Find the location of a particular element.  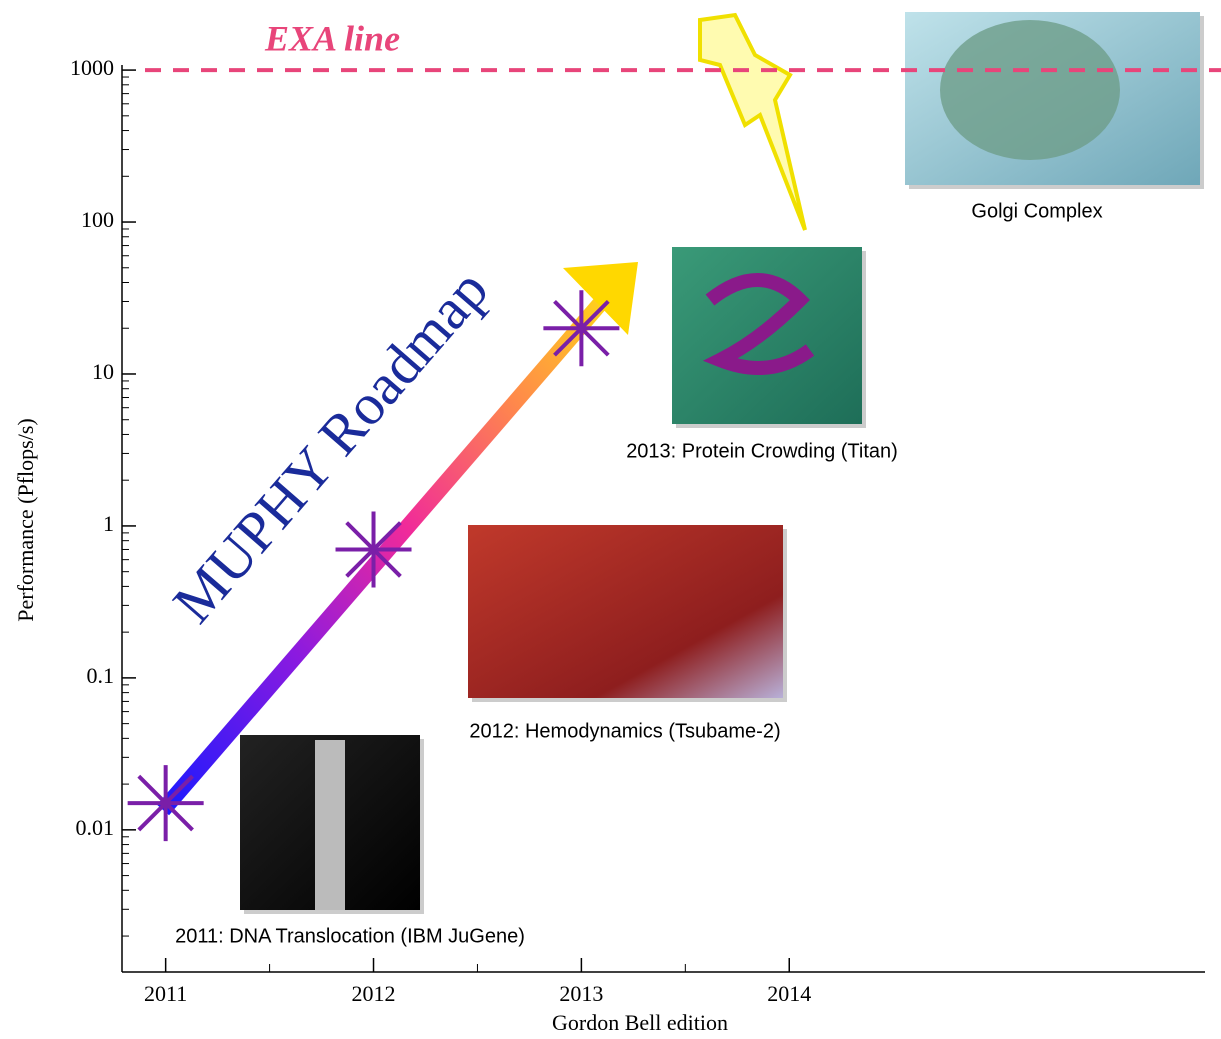

roadmap-label: MUPHY Roadmap is located at coordinates (330, 446).